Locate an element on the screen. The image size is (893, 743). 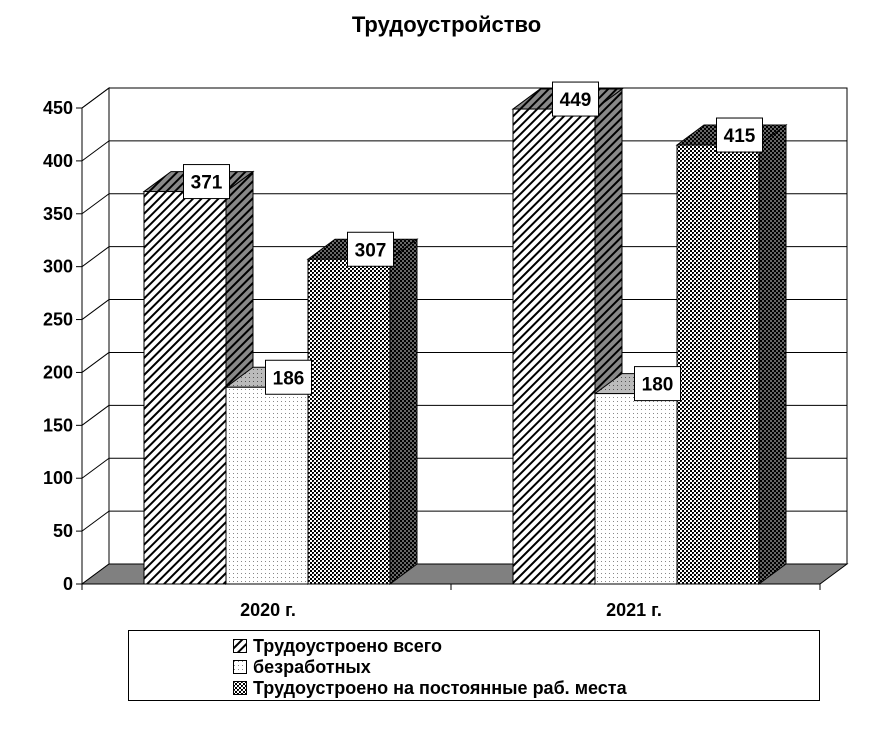
x-category-label: 2020 г. is located at coordinates (268, 610).